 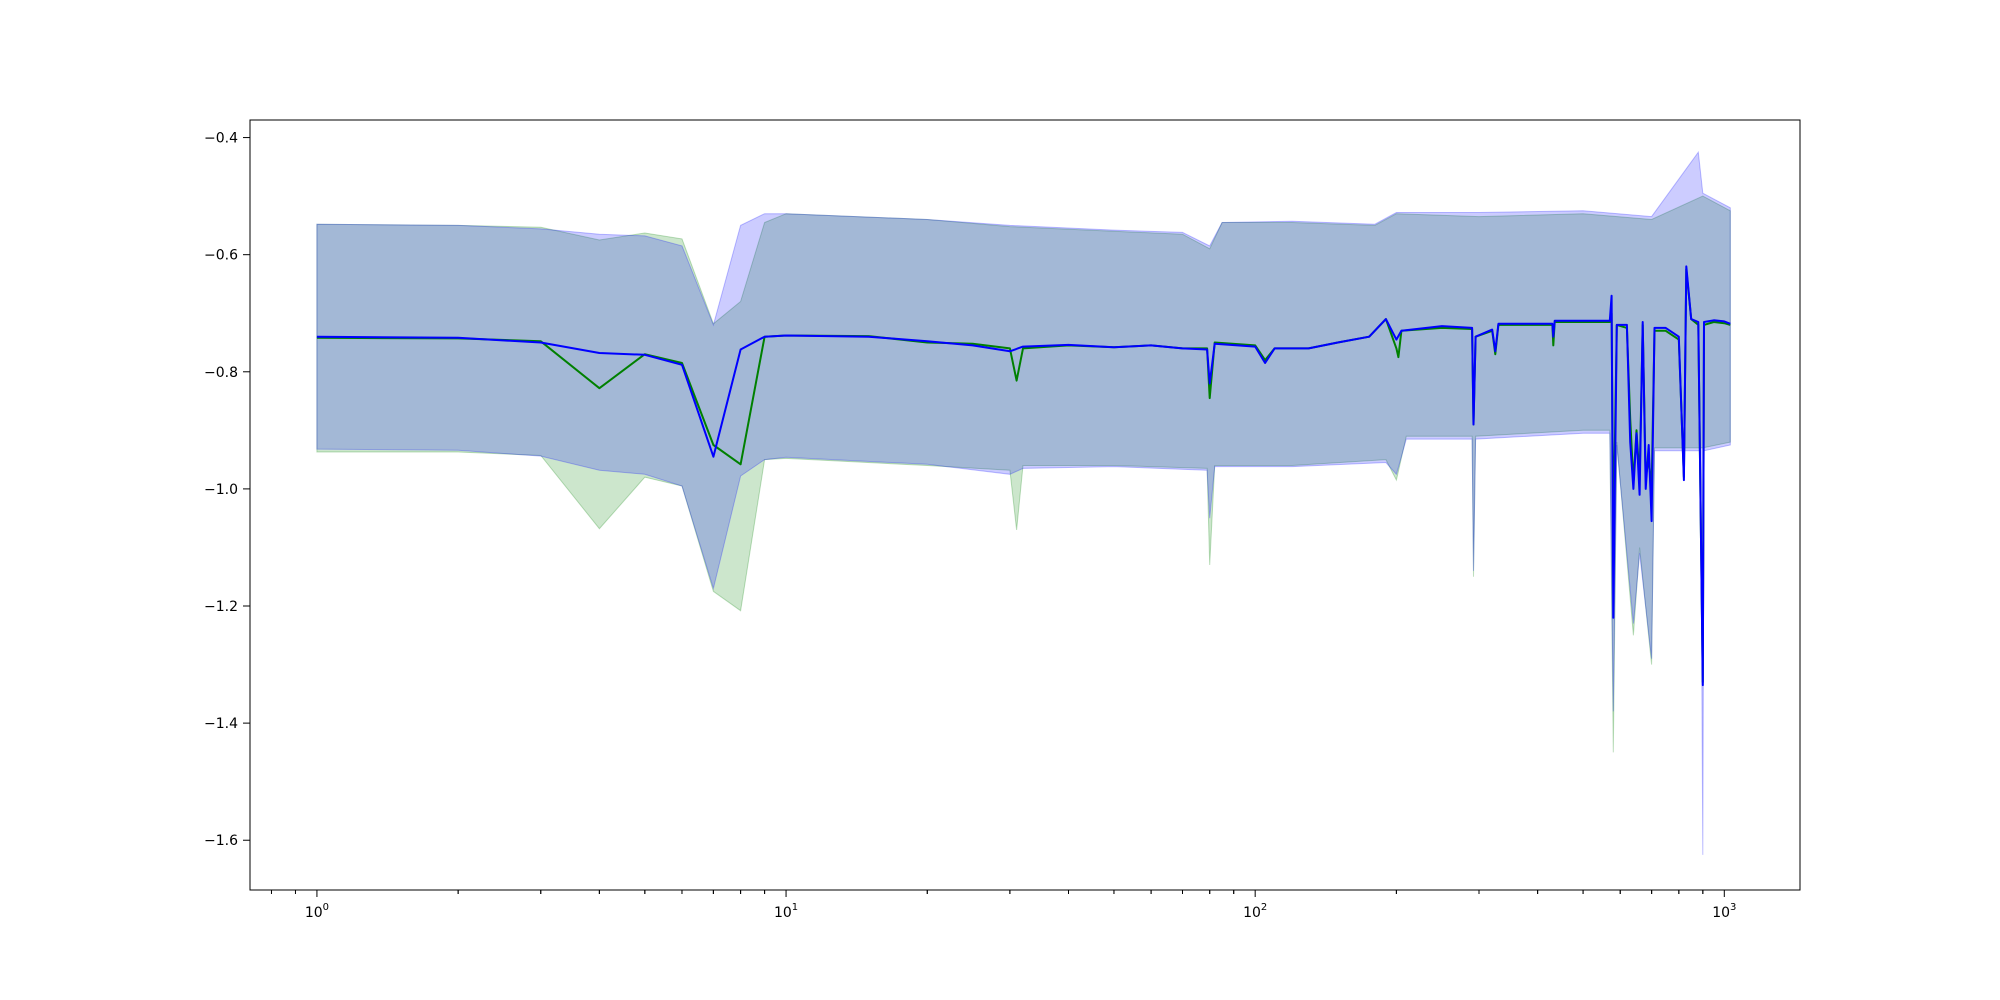 I want to click on y-tick-label: −1.0, so click(x=221, y=490).